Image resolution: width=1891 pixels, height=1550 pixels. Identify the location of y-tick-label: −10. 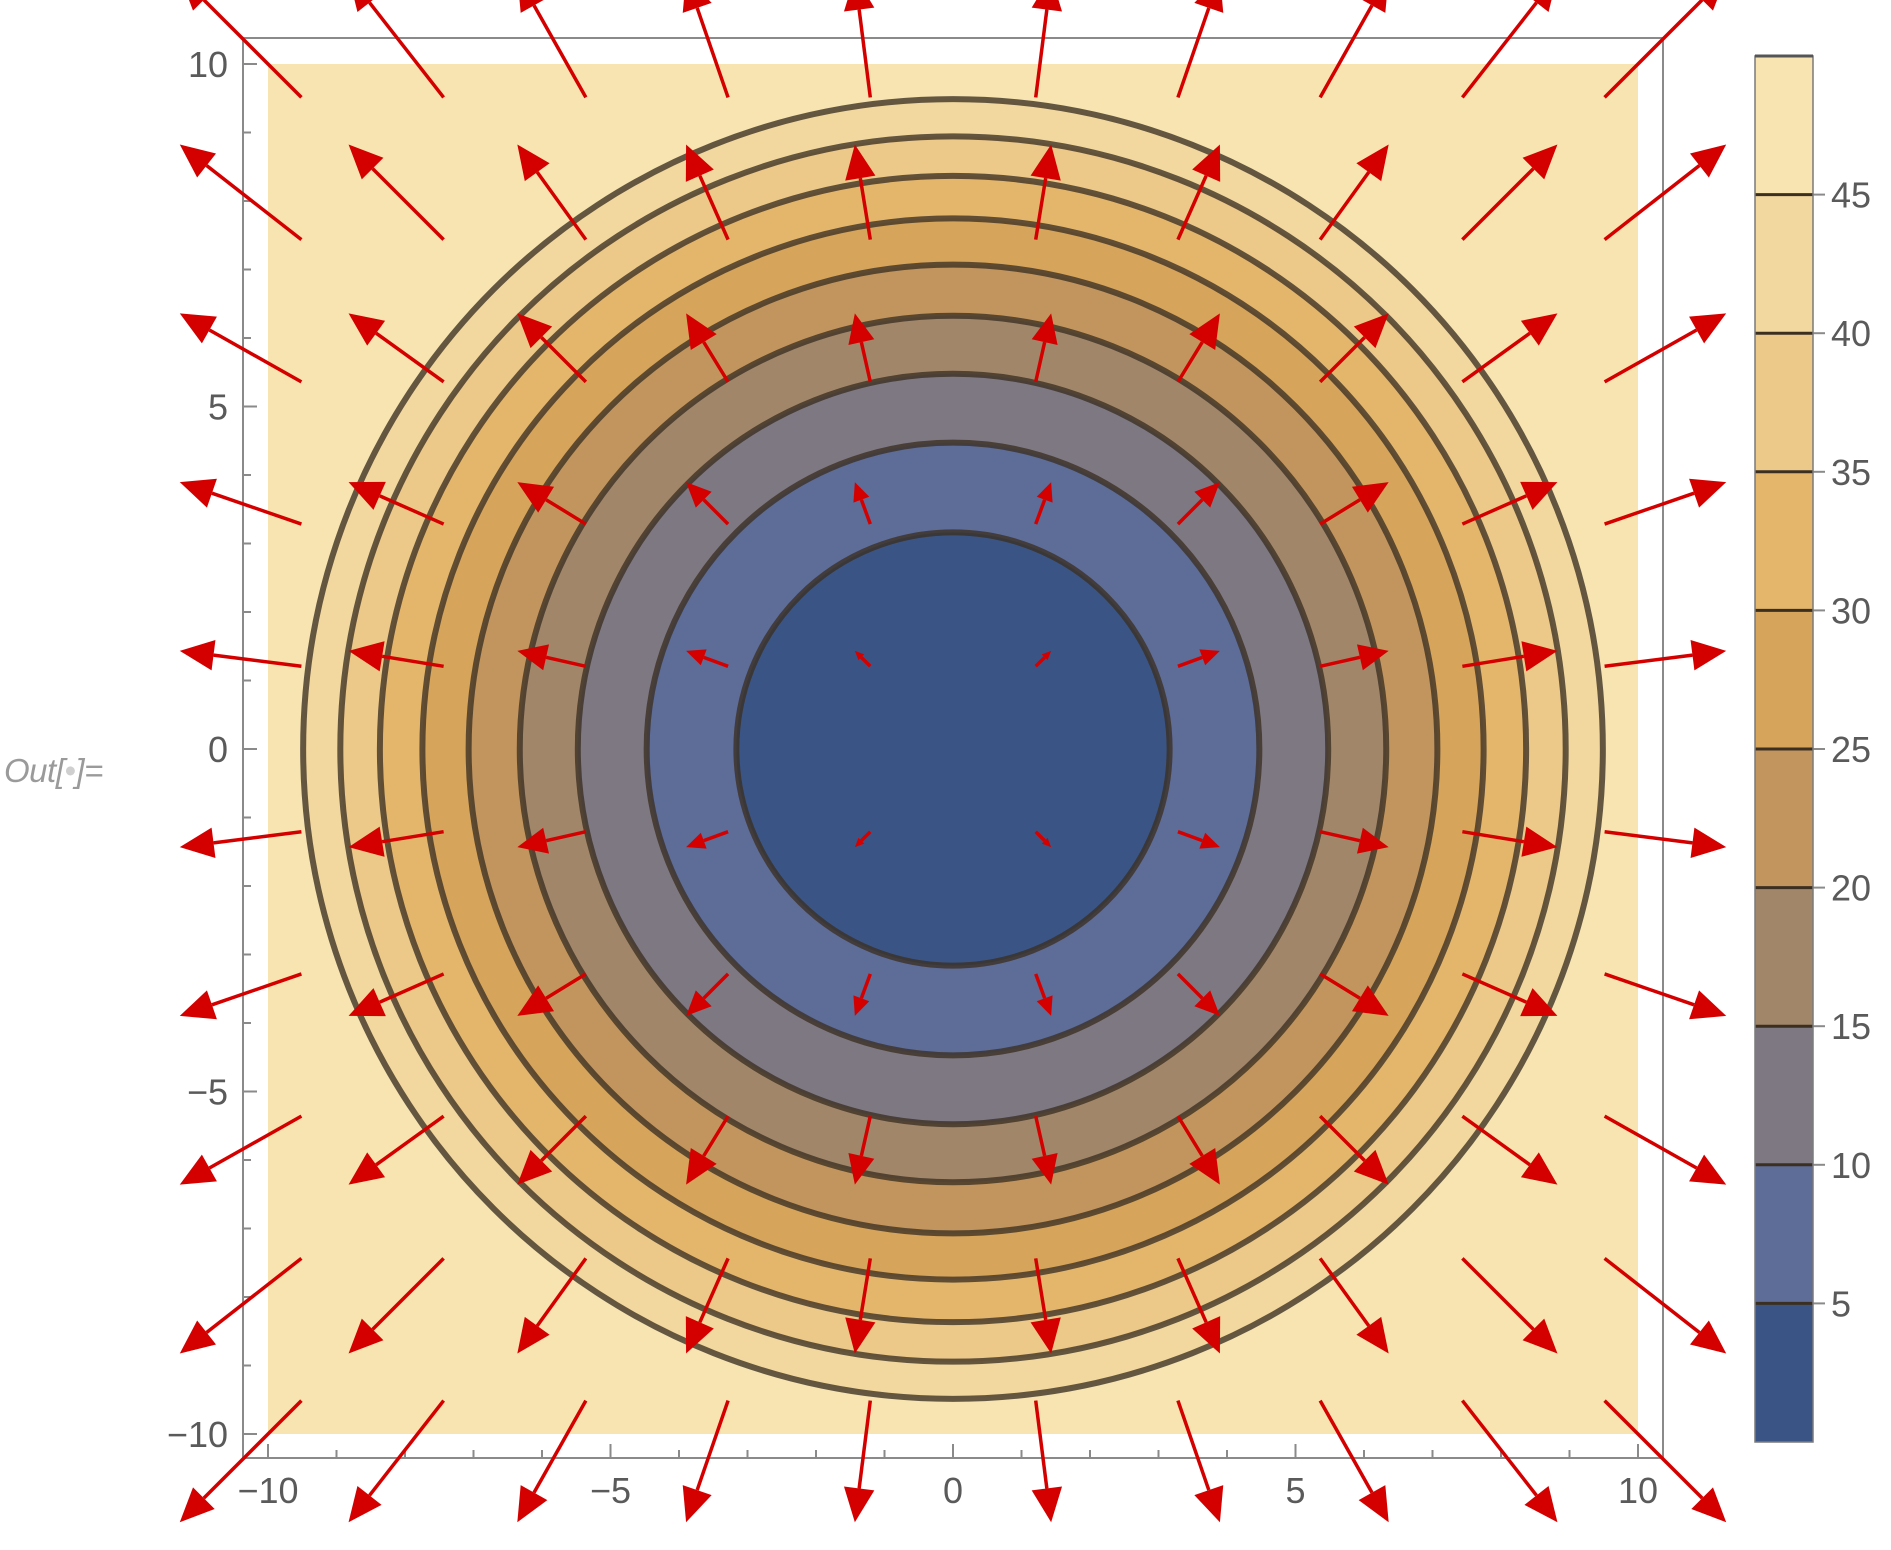
(197, 1434).